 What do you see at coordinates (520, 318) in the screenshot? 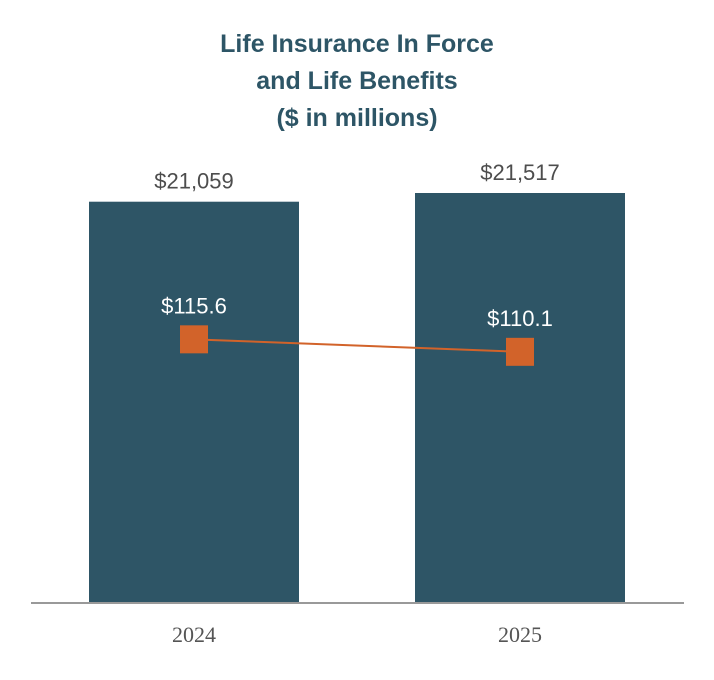
I see `line-value-label-2025: $110.1` at bounding box center [520, 318].